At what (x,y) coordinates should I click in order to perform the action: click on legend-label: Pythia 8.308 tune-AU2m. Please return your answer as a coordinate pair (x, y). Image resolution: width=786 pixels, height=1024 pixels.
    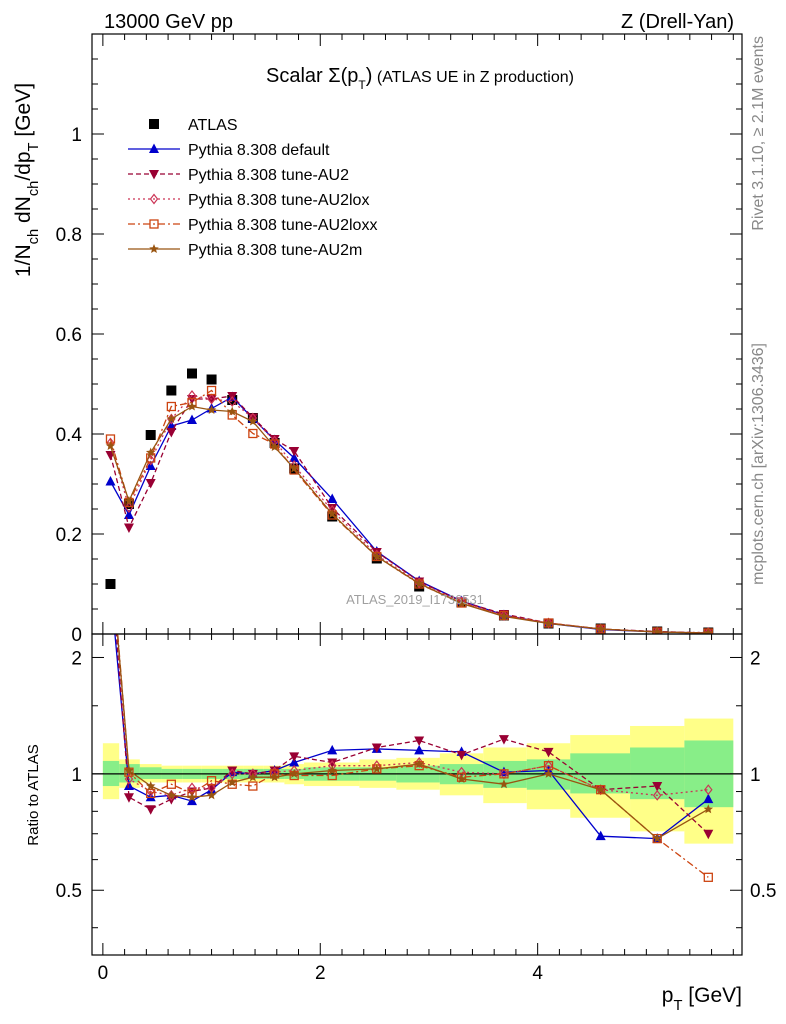
    Looking at the image, I should click on (275, 250).